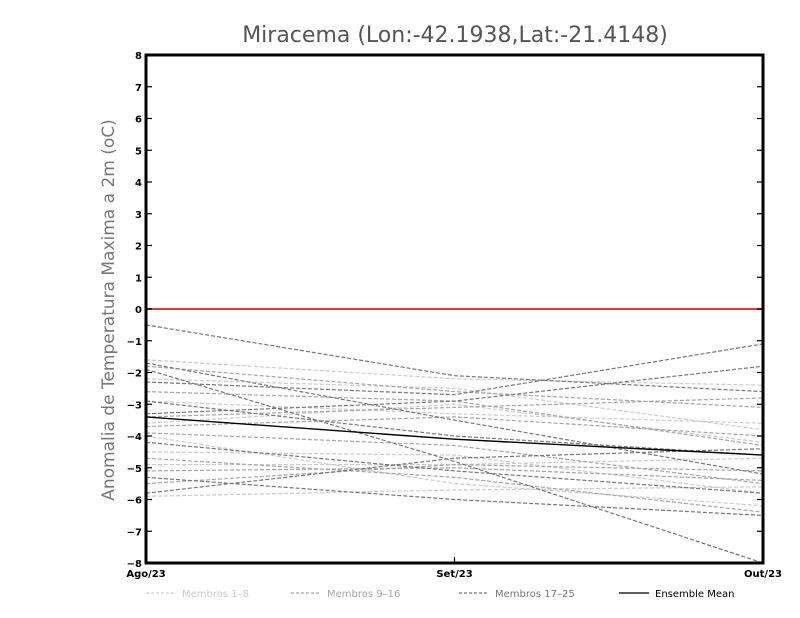 This screenshot has height=618, width=800. I want to click on x-axis-ticks: Ago/23 Set/23 Out/23, so click(454, 568).